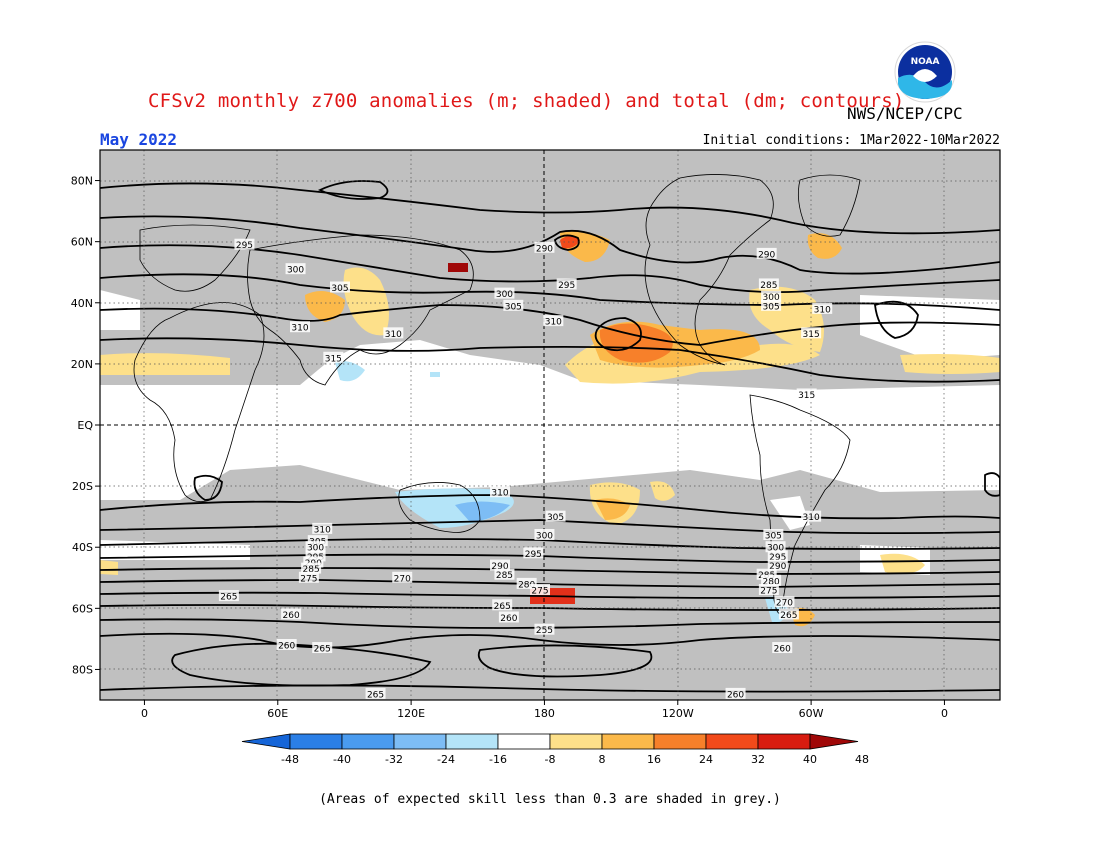  What do you see at coordinates (925, 72) in the screenshot?
I see `noaa-logo-icon: NOAA` at bounding box center [925, 72].